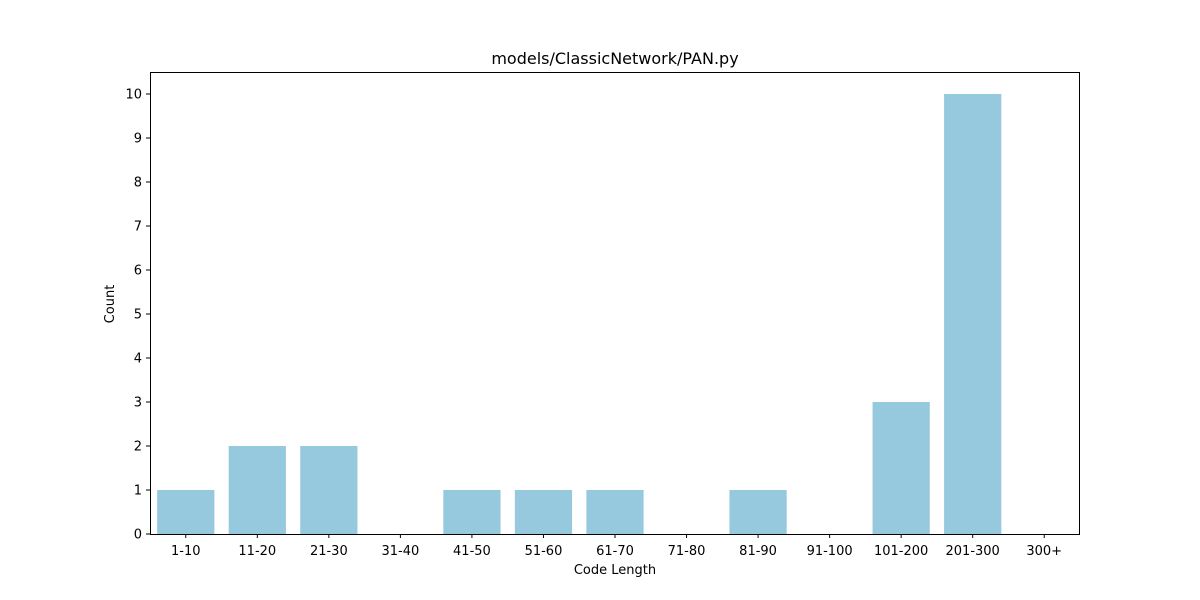 The height and width of the screenshot is (600, 1200). I want to click on x-tick-label: 1-10, so click(186, 551).